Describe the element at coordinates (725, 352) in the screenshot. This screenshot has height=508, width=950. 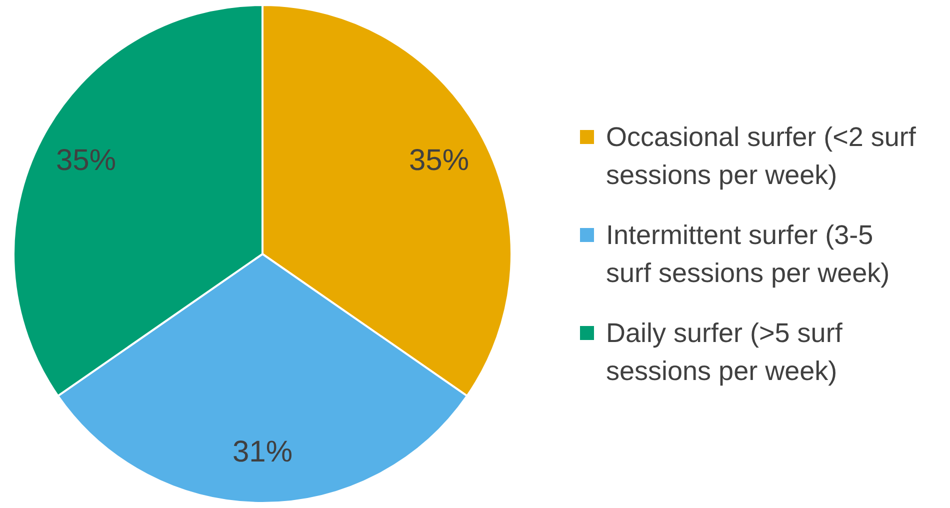
I see `legend-label: Daily surfer (>5 surf sessions per week)` at that location.